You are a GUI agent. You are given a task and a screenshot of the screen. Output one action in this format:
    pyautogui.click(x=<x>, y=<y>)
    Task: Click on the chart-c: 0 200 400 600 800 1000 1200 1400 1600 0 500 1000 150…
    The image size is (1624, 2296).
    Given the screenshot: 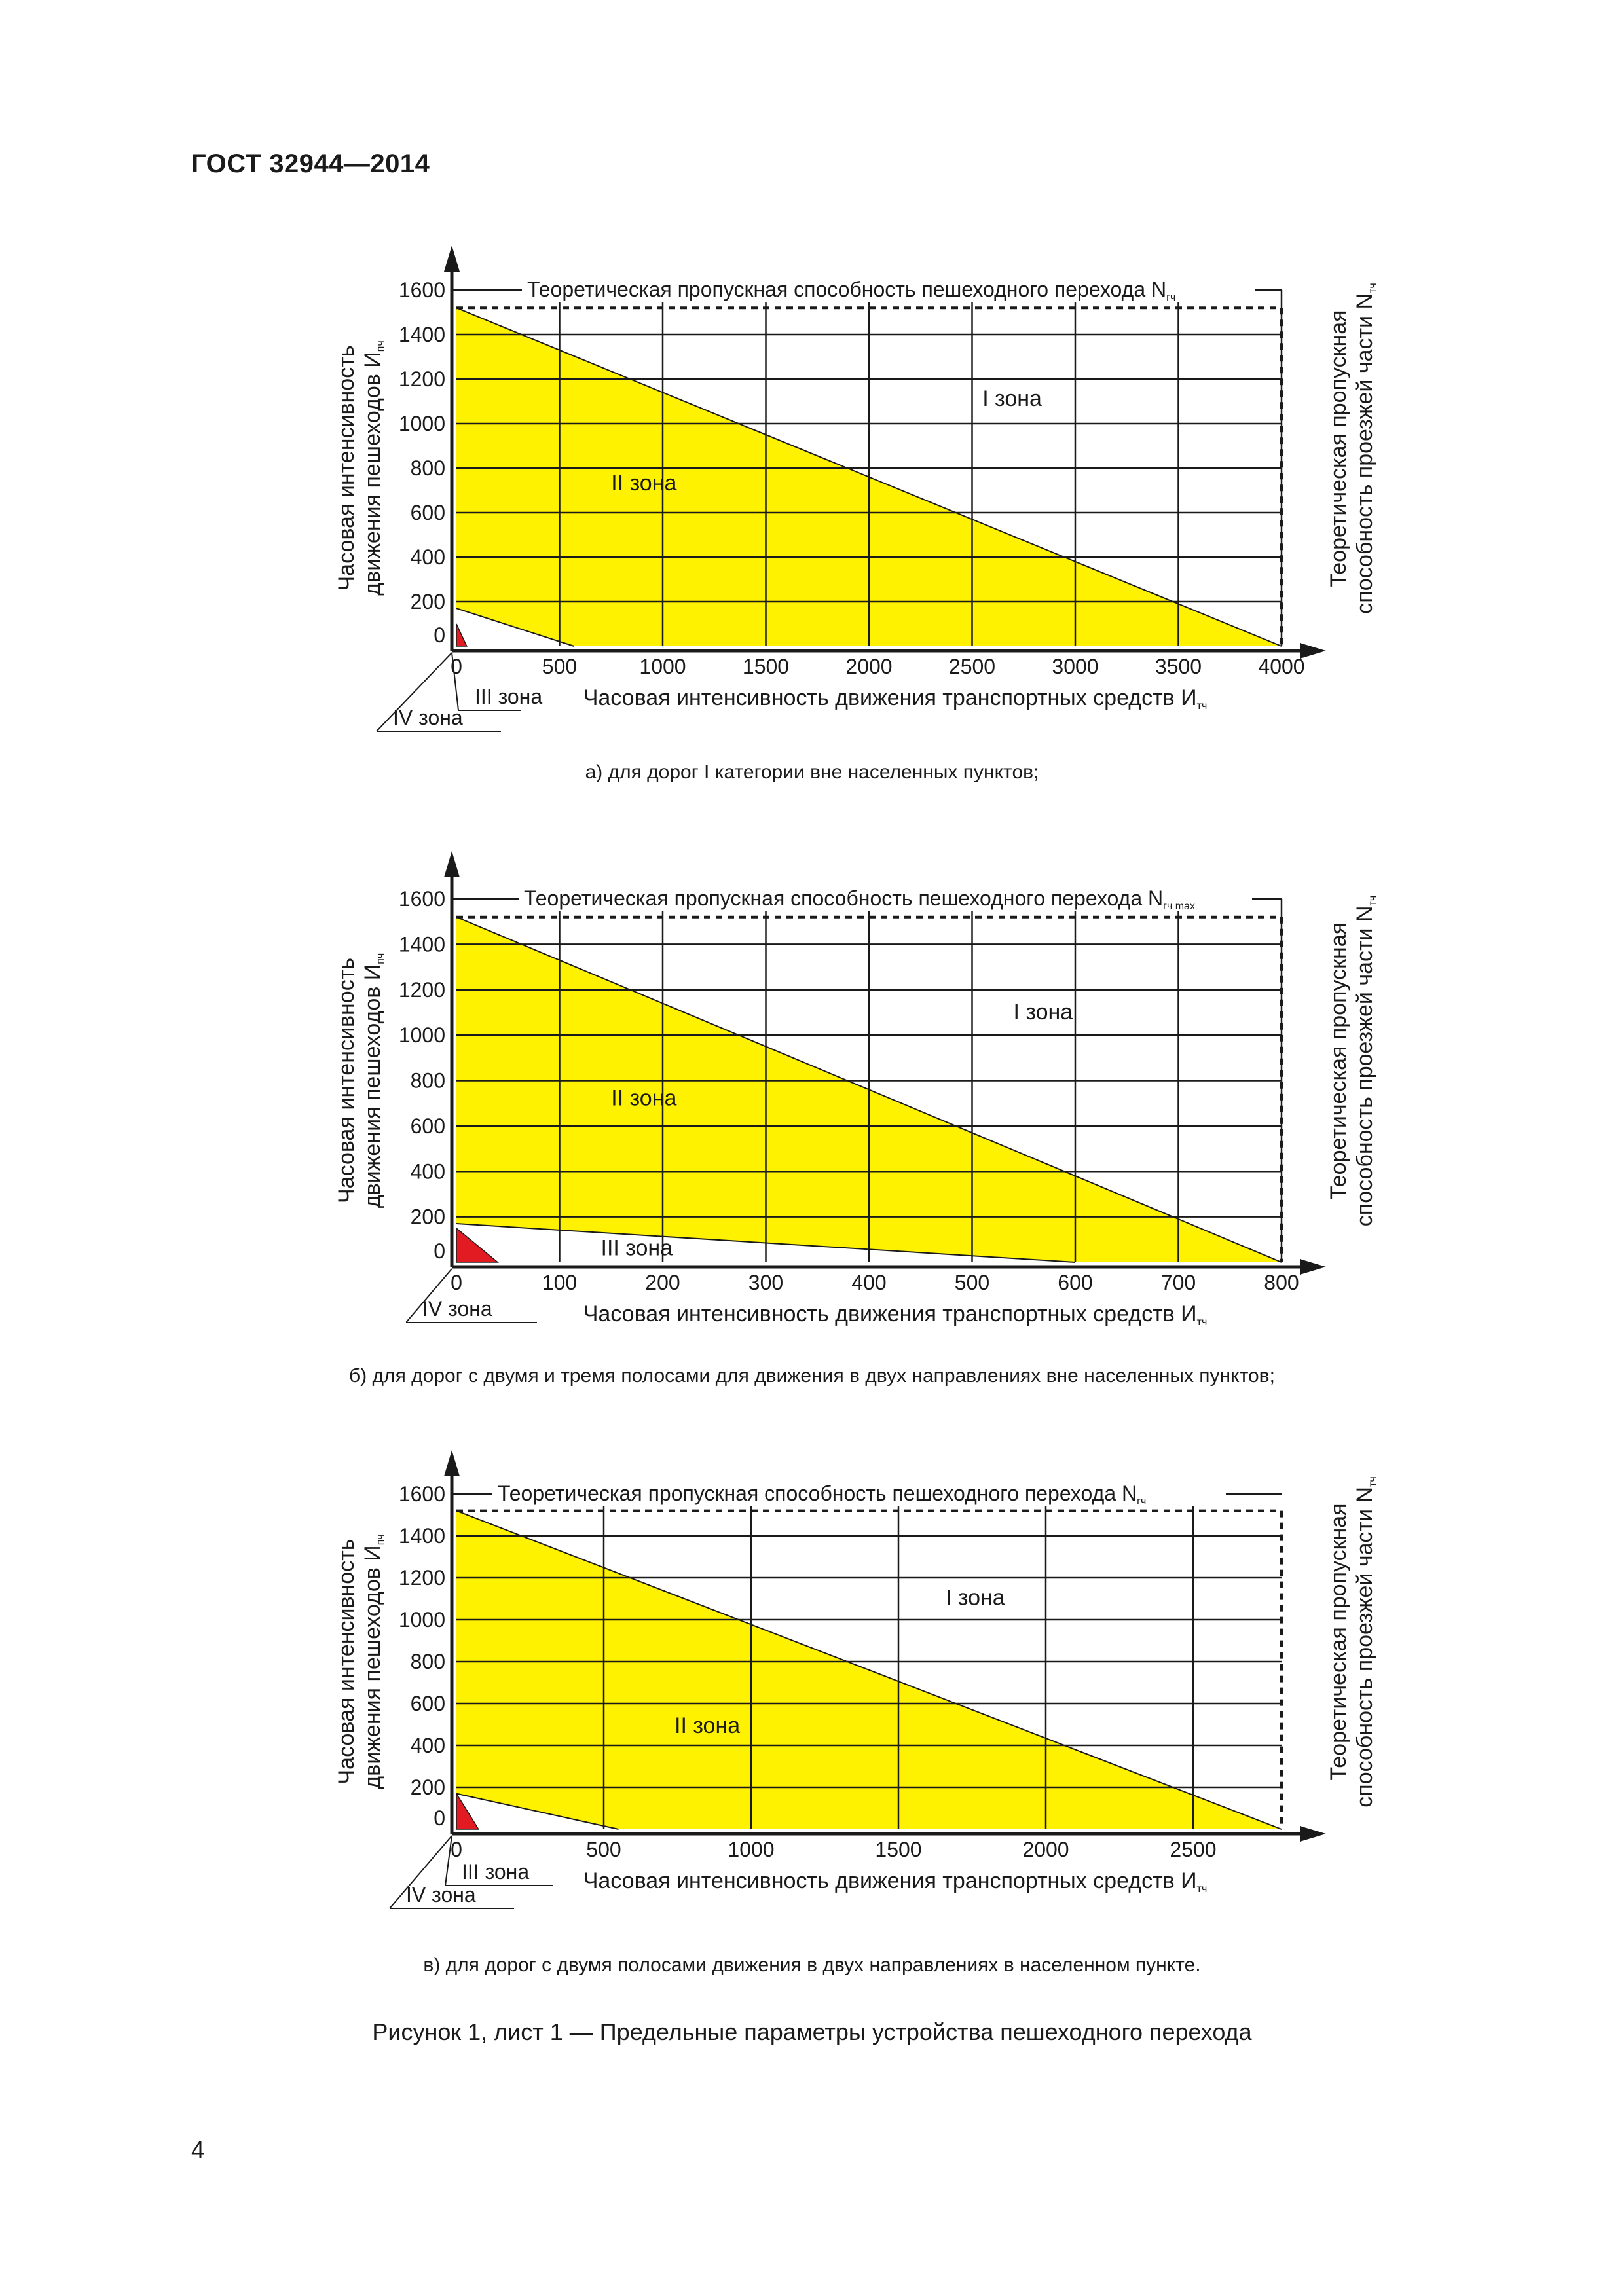 What is the action you would take?
    pyautogui.click(x=856, y=1679)
    